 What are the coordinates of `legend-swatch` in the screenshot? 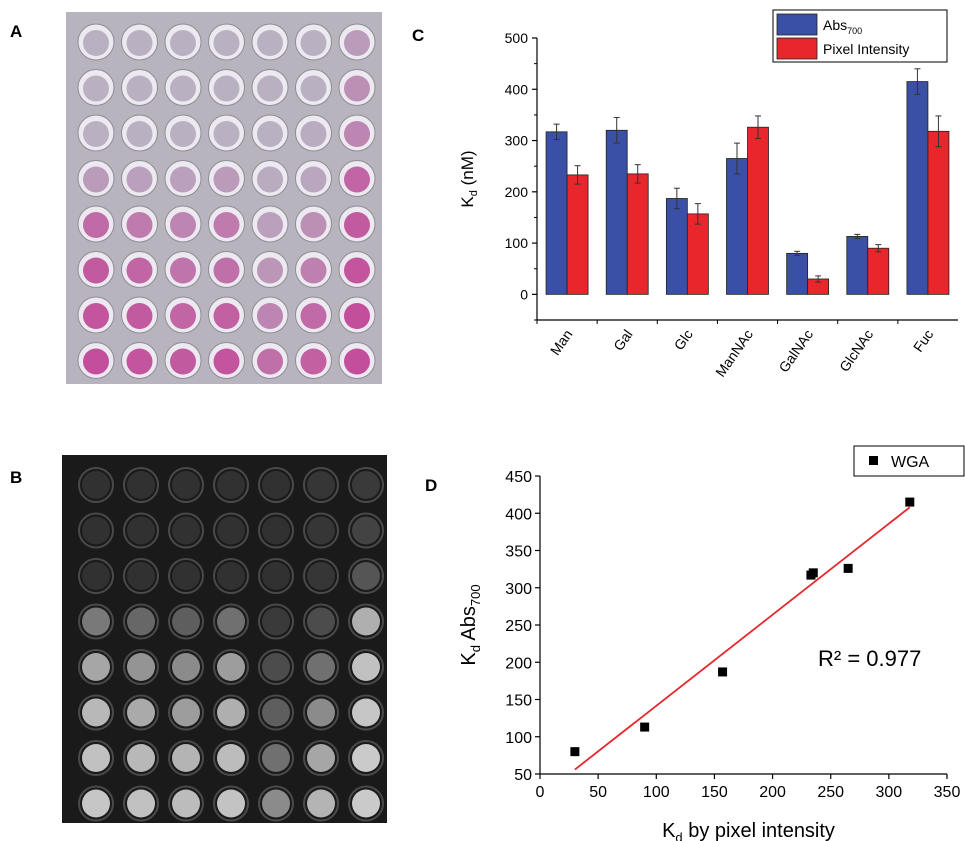 It's located at (797, 48).